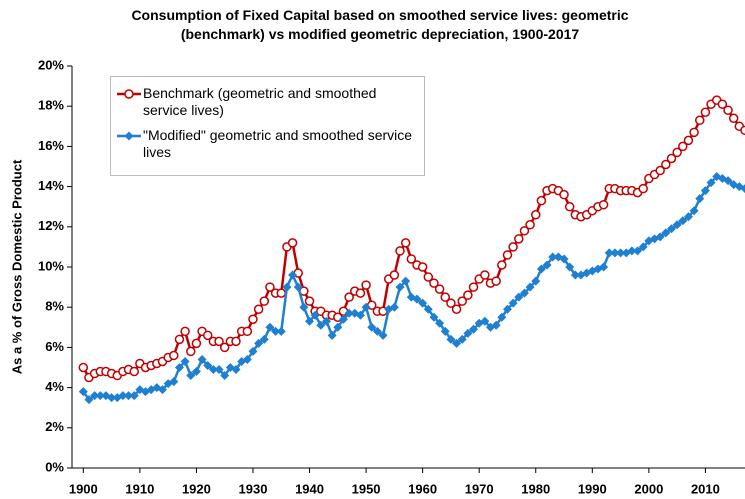  What do you see at coordinates (705, 488) in the screenshot?
I see `x-tick-label: 2010` at bounding box center [705, 488].